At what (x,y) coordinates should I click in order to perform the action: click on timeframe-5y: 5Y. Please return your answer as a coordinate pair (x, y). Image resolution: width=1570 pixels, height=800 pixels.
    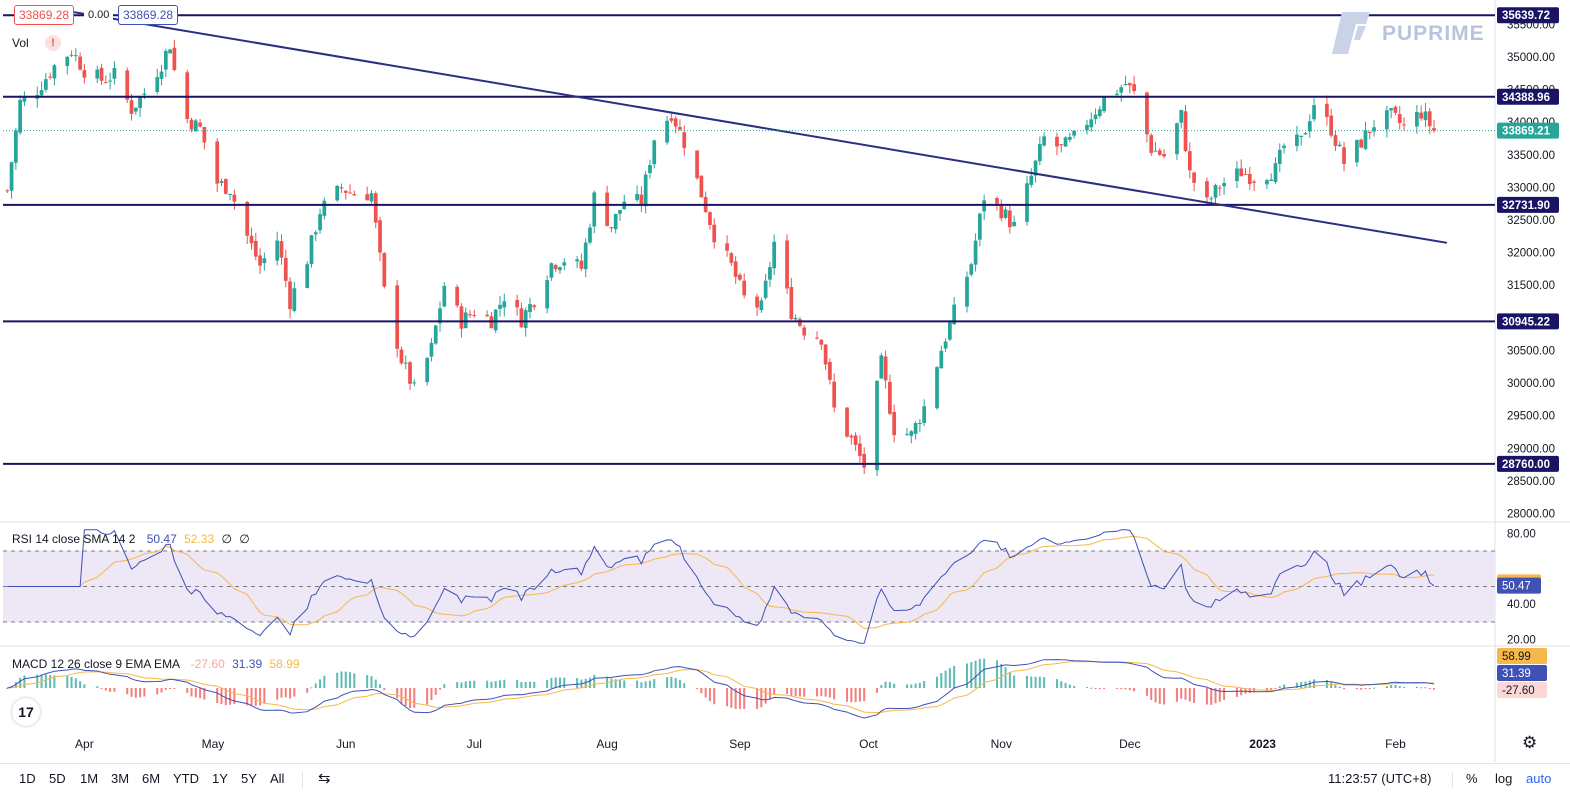
    Looking at the image, I should click on (249, 778).